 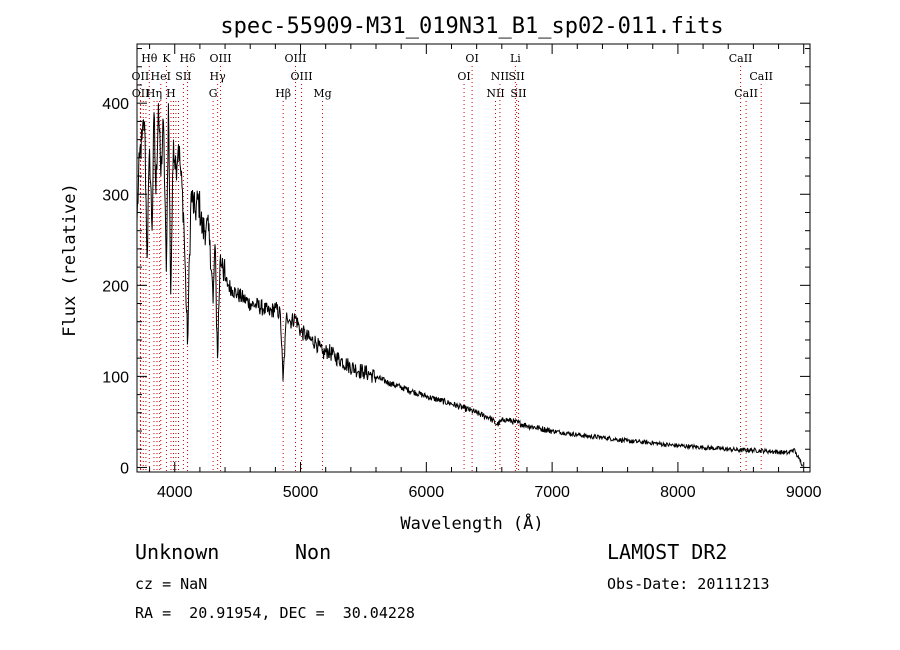 What do you see at coordinates (322, 93) in the screenshot?
I see `spectral-line-label: Mg` at bounding box center [322, 93].